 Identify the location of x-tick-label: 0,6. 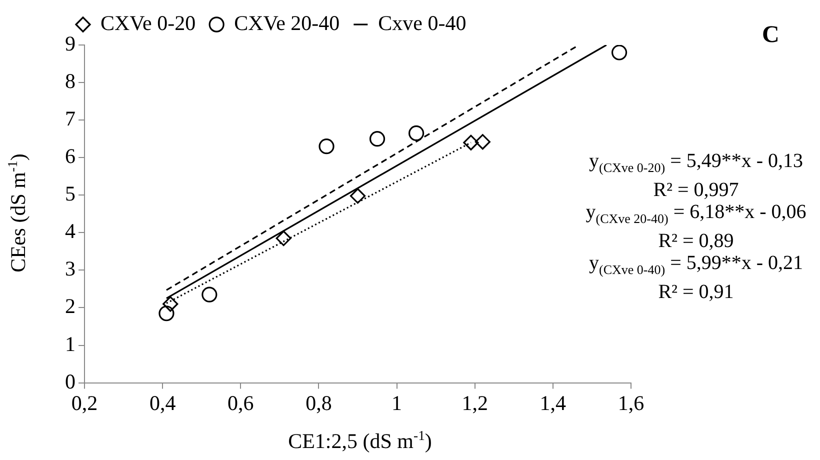
(241, 402).